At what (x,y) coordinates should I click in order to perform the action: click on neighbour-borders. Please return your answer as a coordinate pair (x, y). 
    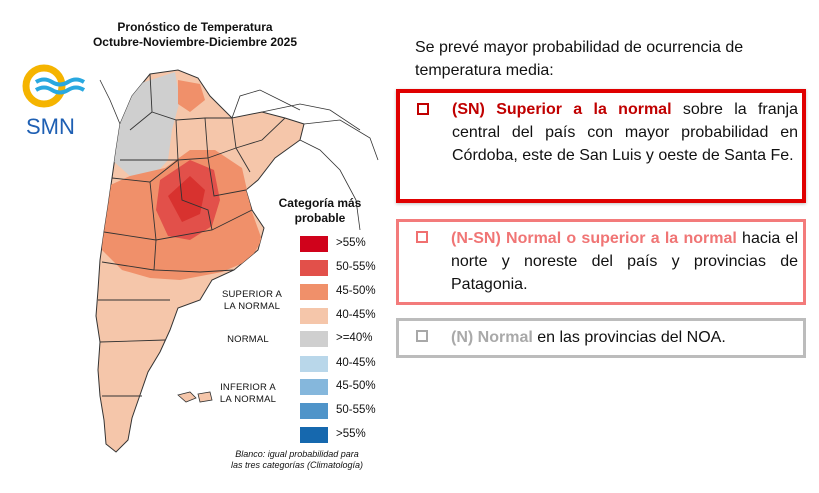
    Looking at the image, I should click on (239, 155).